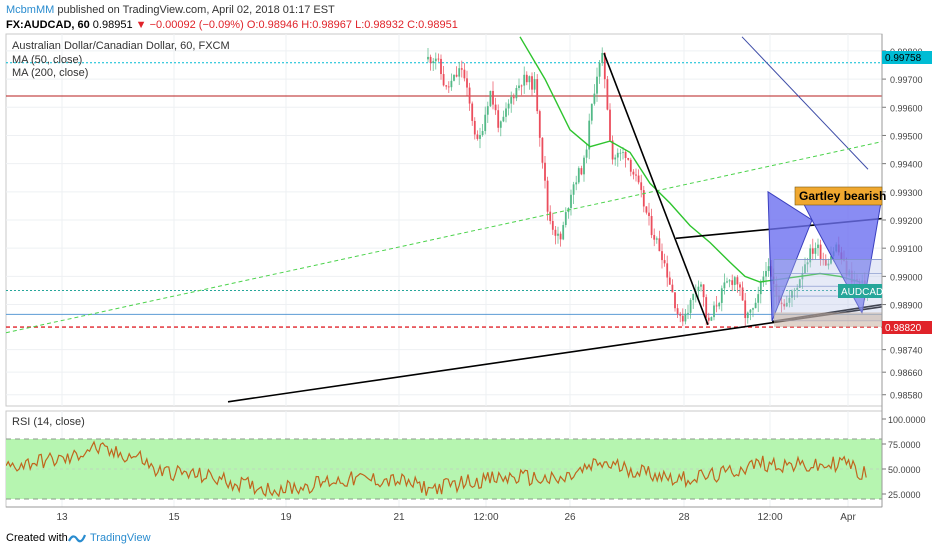 This screenshot has height=550, width=932. Describe the element at coordinates (399, 517) in the screenshot. I see `time-tick-label: 21` at that location.